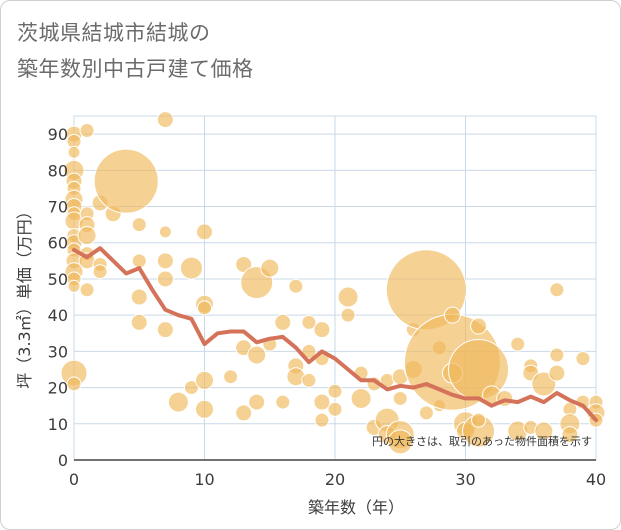 This screenshot has height=530, width=621. Describe the element at coordinates (135, 69) in the screenshot. I see `title-line-2: 築年数別中古戸建て価格` at that location.